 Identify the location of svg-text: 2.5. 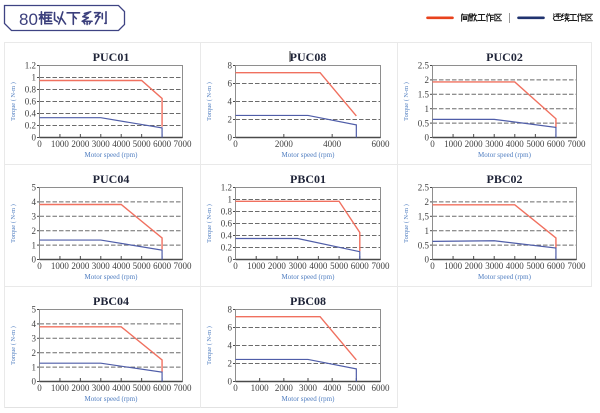
(424, 188).